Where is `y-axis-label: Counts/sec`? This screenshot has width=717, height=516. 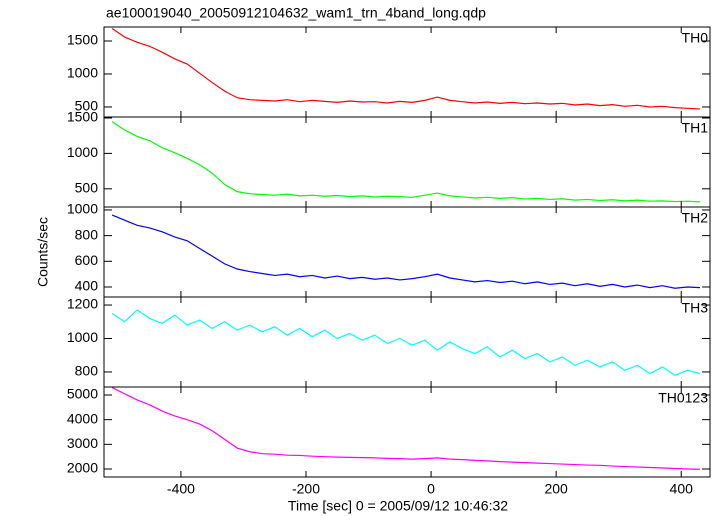
y-axis-label: Counts/sec is located at coordinates (43, 252).